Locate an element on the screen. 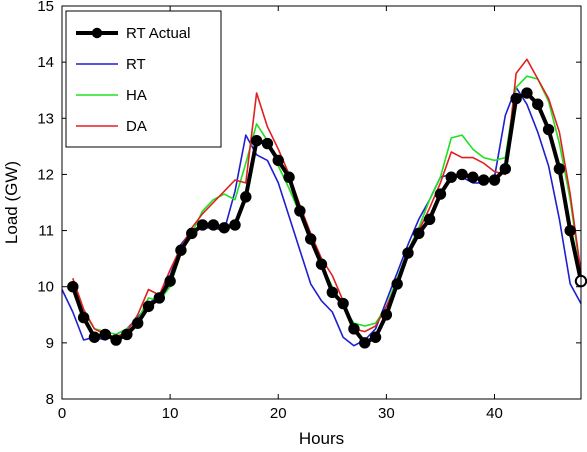 This screenshot has height=452, width=587. y-tick-label: 11 is located at coordinates (46, 231).